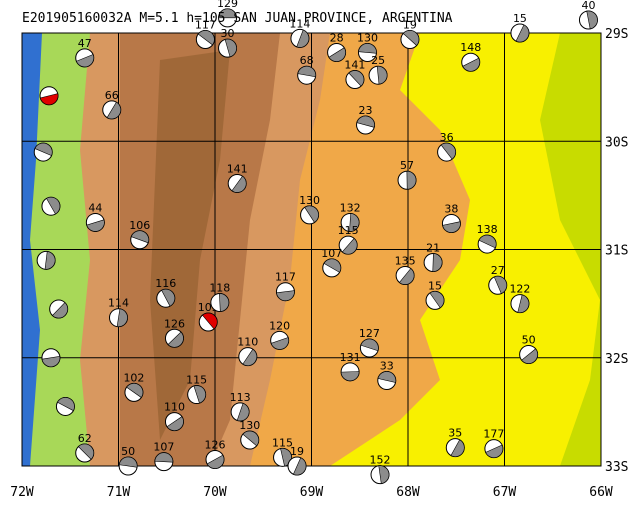  What do you see at coordinates (487, 229) in the screenshot?
I see `depth-label: 138` at bounding box center [487, 229].